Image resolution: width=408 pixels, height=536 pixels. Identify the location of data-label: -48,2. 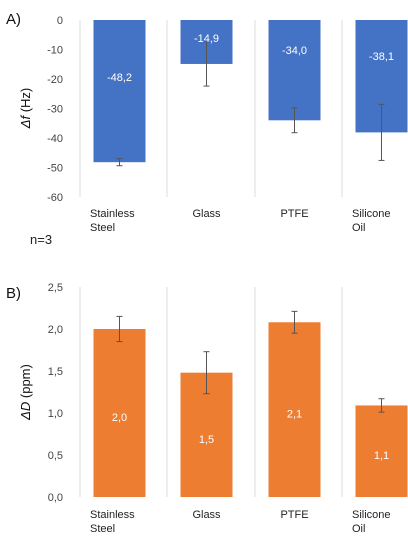
(119, 78).